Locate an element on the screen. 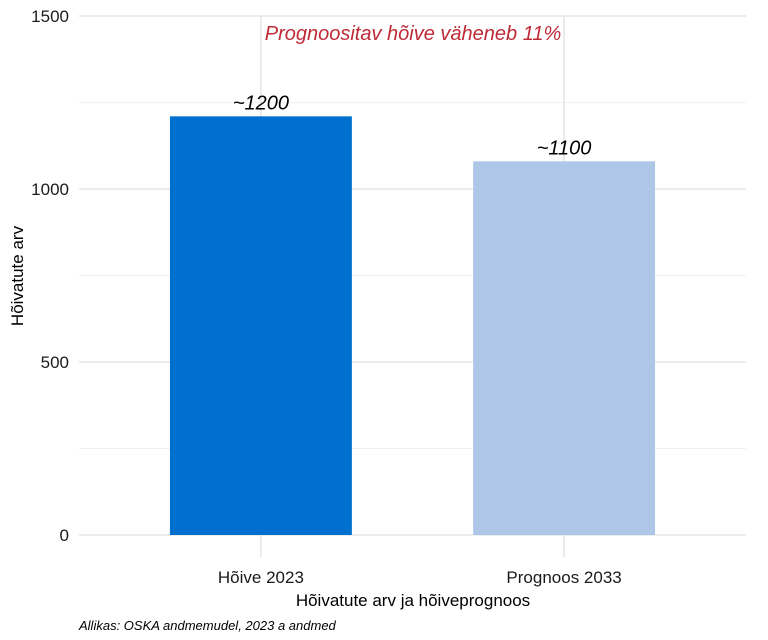  x-tick-label: Prognoos 2033 is located at coordinates (563, 577).